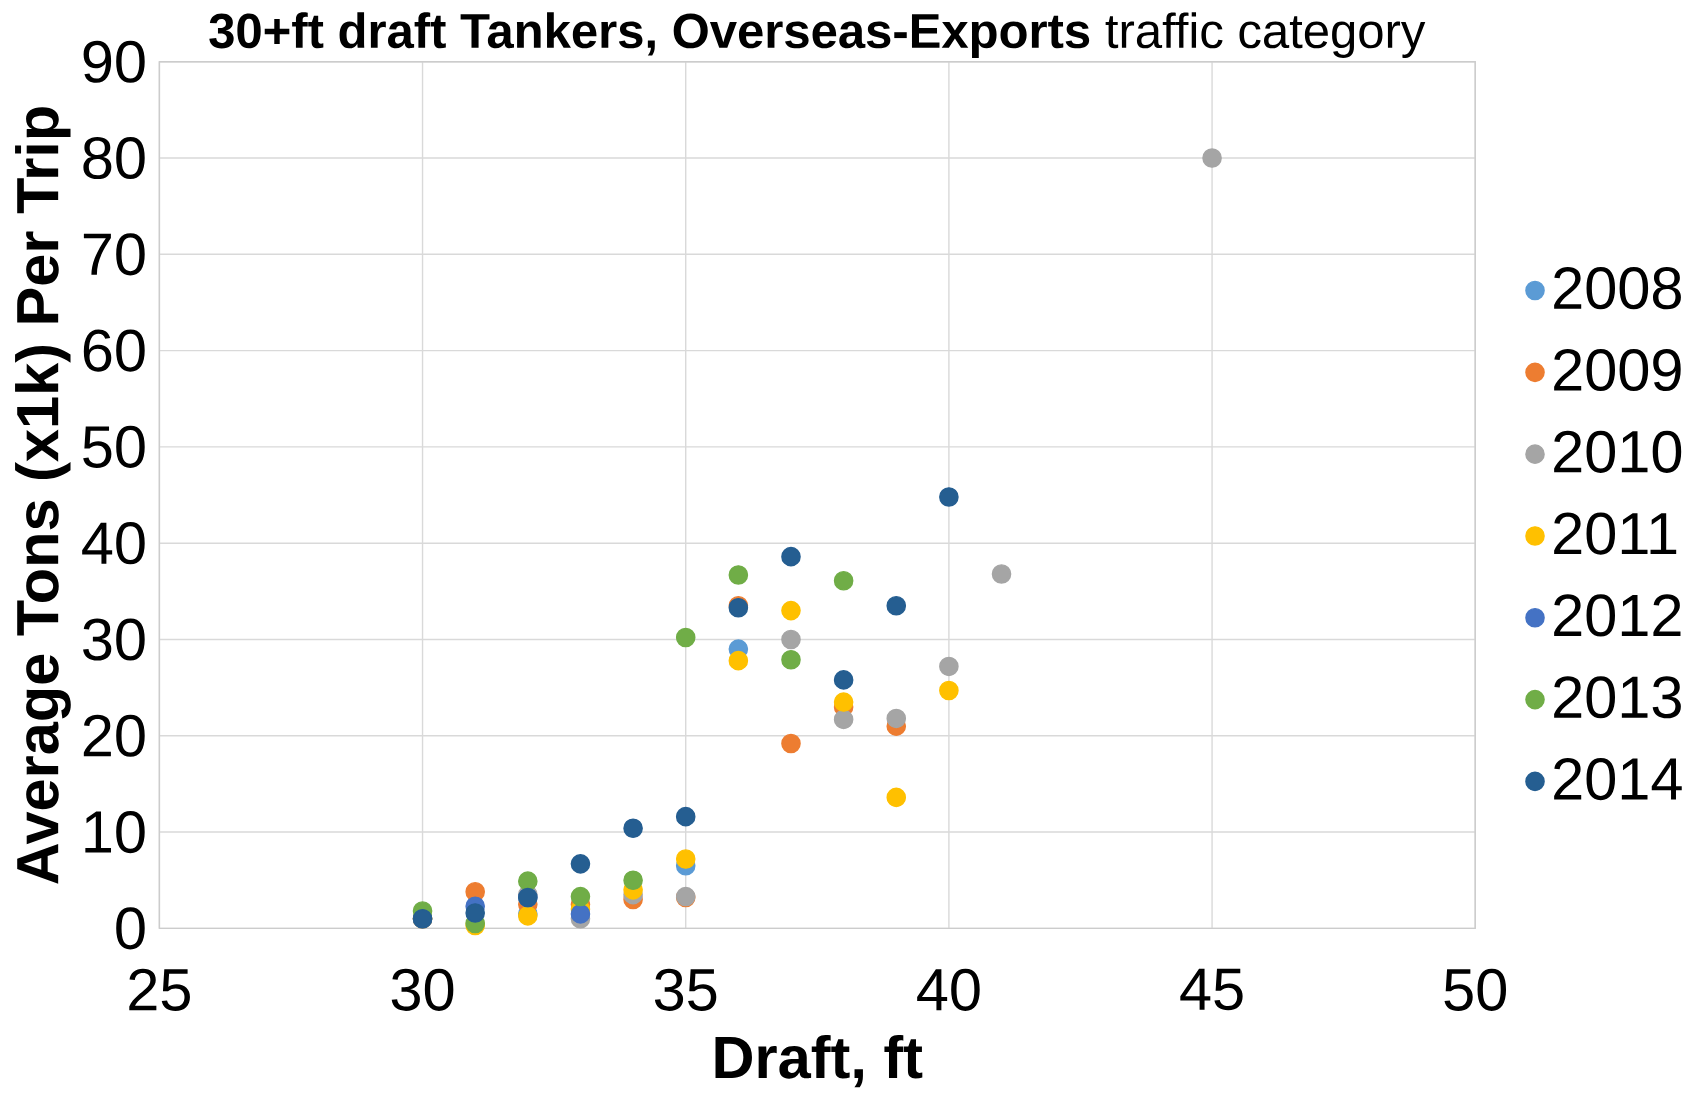 The width and height of the screenshot is (1701, 1099). Describe the element at coordinates (1617, 697) in the screenshot. I see `legend-label: 2013` at that location.